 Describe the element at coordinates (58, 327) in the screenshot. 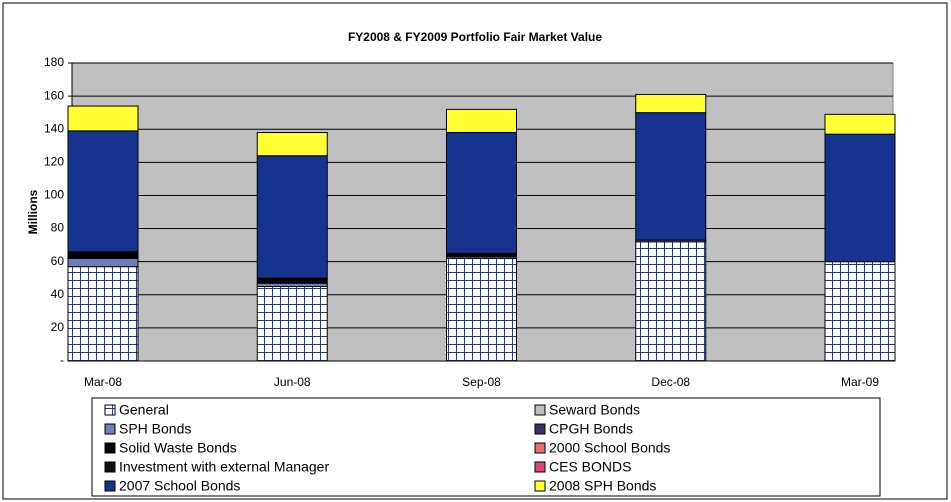

I see `y-tick-label: 20` at that location.